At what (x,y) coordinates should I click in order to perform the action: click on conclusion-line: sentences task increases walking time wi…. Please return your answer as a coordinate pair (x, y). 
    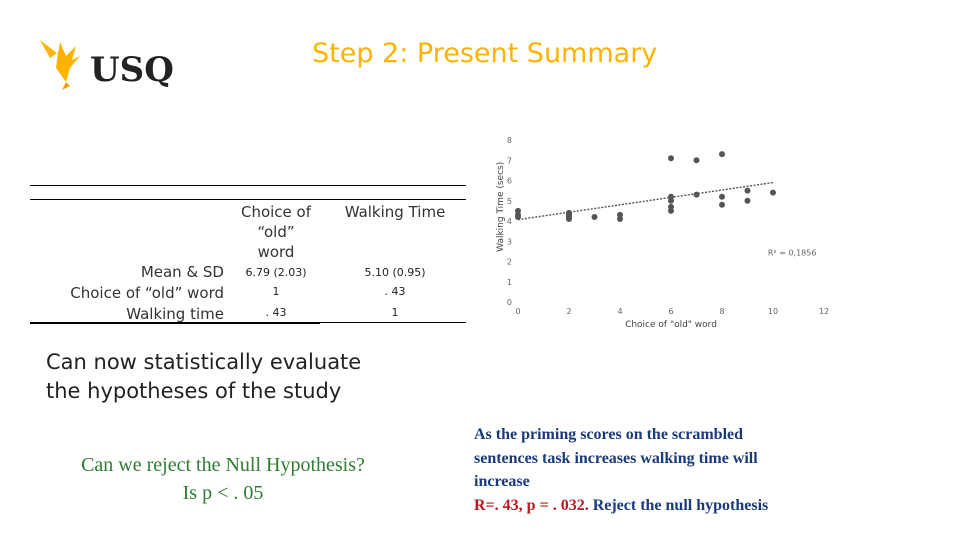
    Looking at the image, I should click on (616, 458).